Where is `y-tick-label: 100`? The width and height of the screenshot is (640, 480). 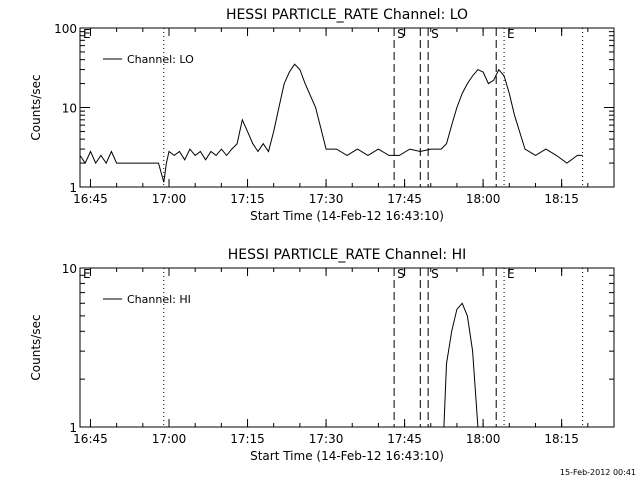 y-tick-label: 100 is located at coordinates (65, 29).